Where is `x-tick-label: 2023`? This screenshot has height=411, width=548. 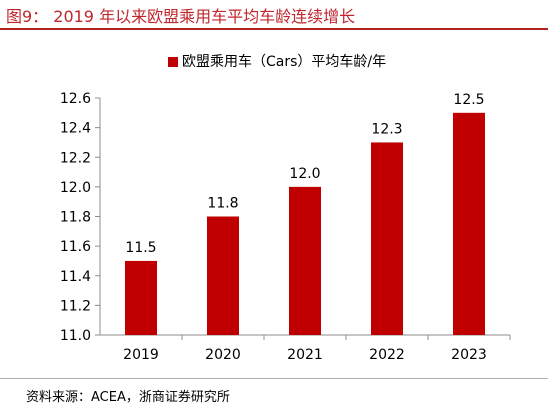 x-tick-label: 2023 is located at coordinates (469, 355).